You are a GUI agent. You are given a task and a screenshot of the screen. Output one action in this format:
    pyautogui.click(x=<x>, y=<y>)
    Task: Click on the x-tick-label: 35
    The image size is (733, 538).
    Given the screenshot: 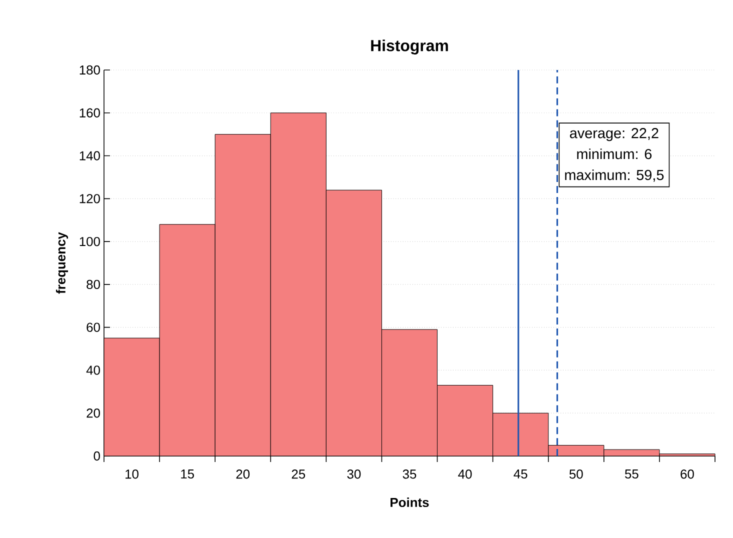 What is the action you would take?
    pyautogui.click(x=409, y=474)
    